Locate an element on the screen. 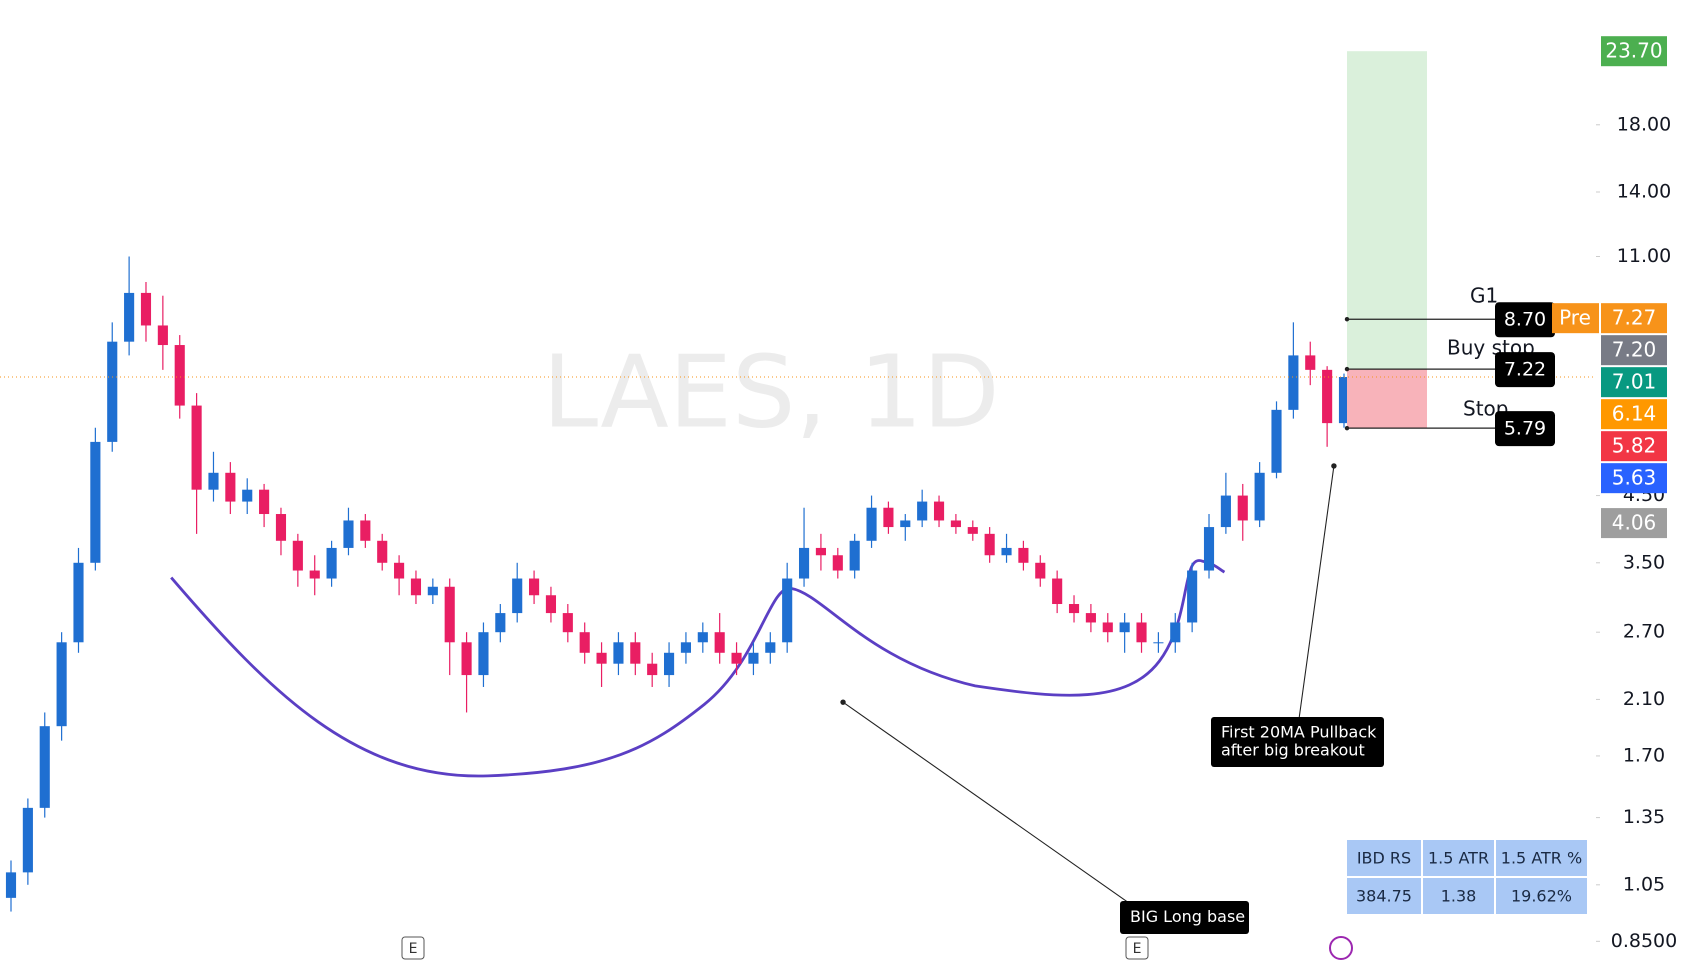 The height and width of the screenshot is (965, 1699). table-header: 1.5 ATR % is located at coordinates (1541, 858).